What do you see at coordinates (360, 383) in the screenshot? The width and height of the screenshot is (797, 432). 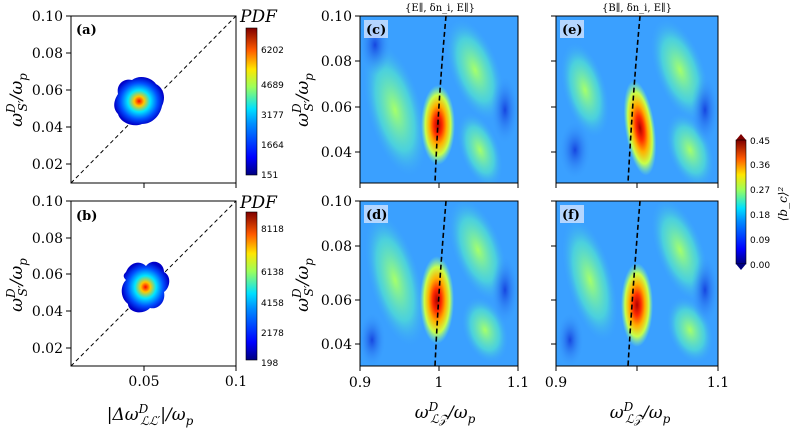 I see `panel-d-xtick-09: 0.9` at bounding box center [360, 383].